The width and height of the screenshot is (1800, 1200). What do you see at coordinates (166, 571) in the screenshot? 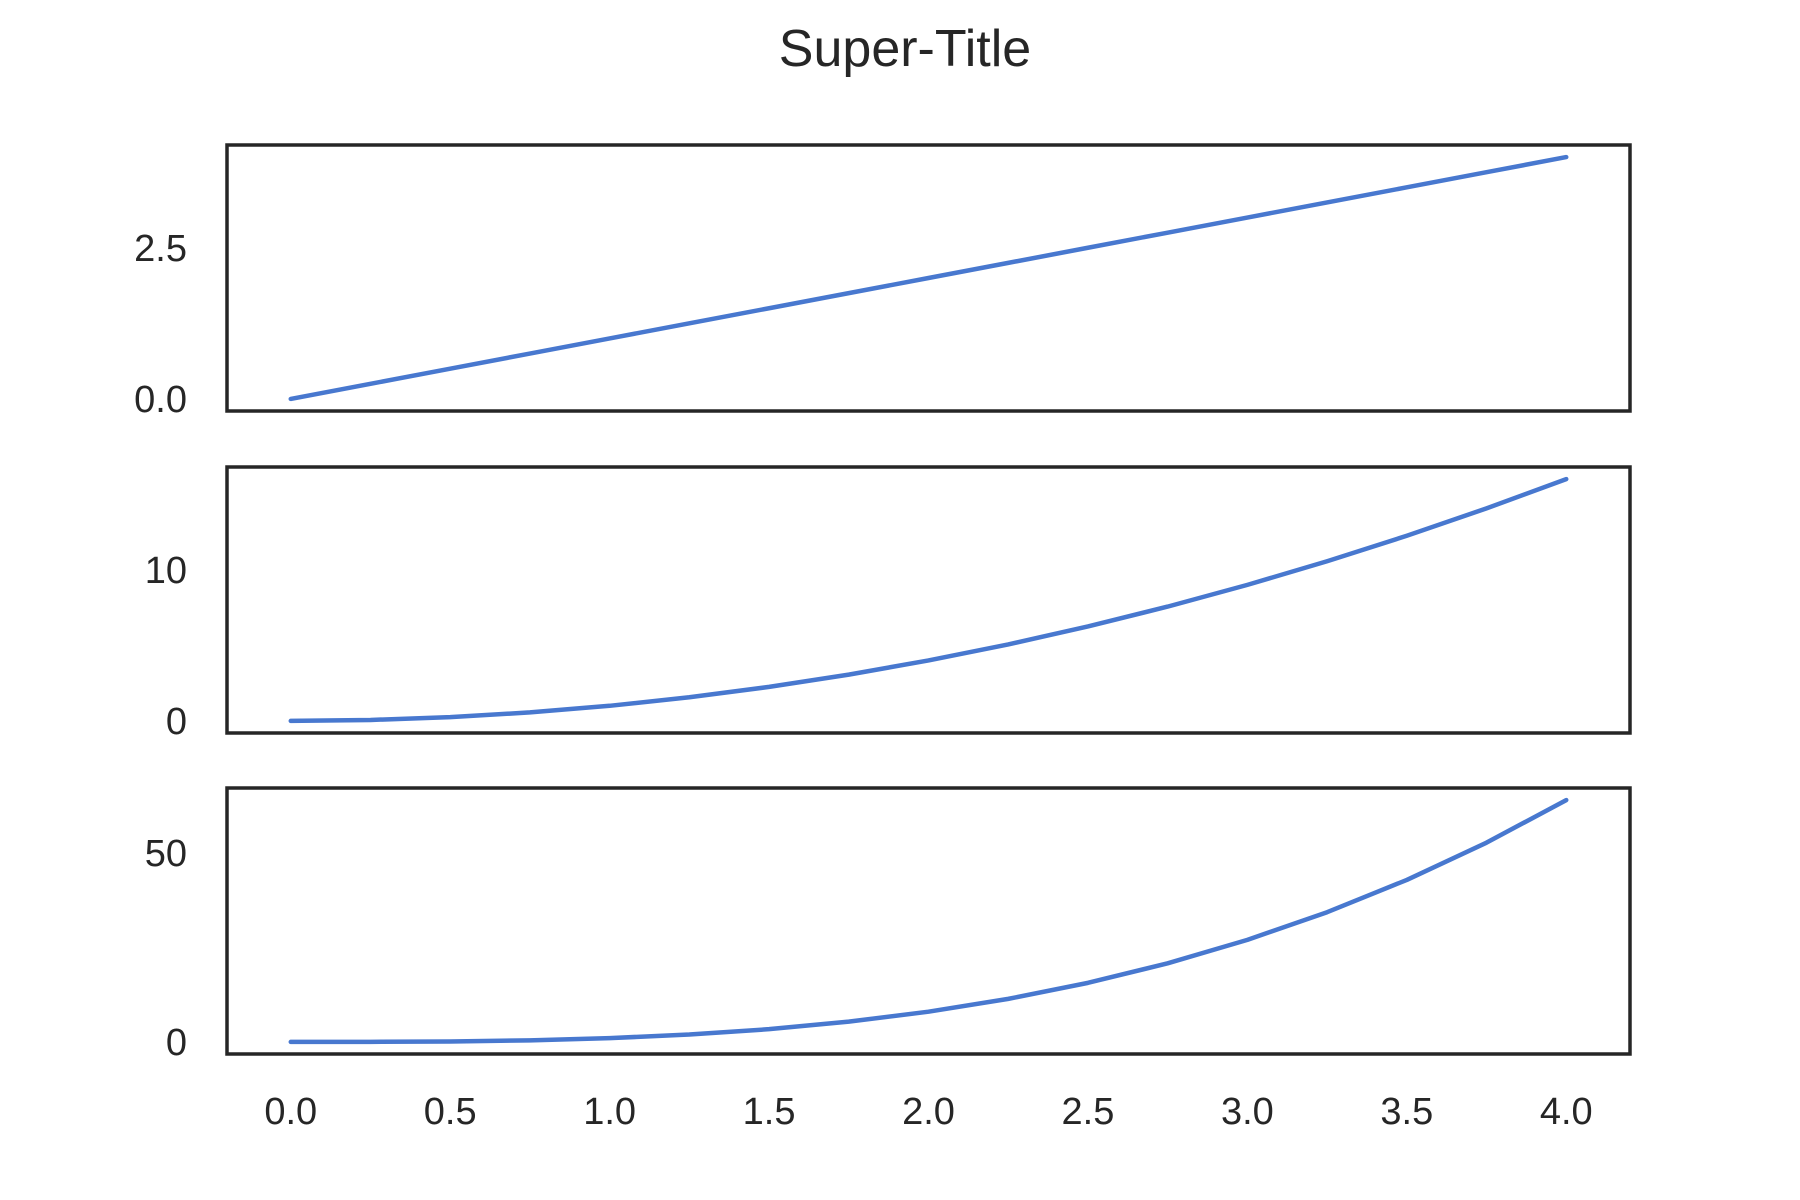
I see `subplot-2-ytick-label: 10` at bounding box center [166, 571].